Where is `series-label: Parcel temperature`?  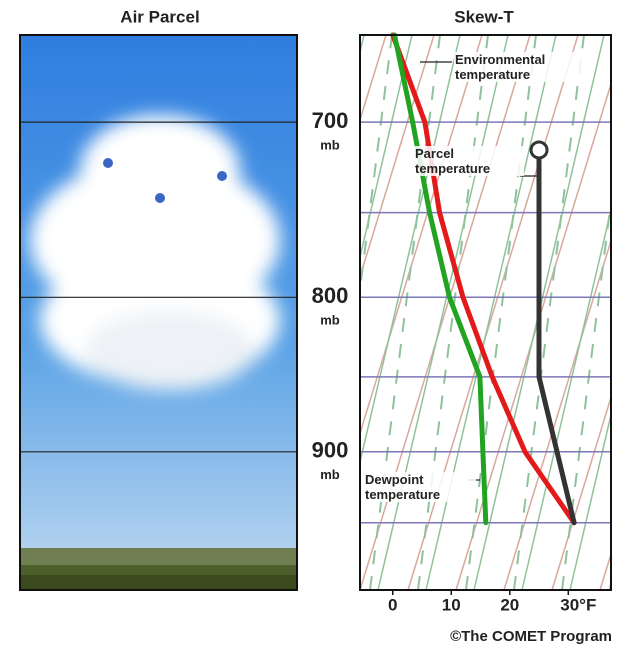 series-label: Parcel temperature is located at coordinates (469, 161).